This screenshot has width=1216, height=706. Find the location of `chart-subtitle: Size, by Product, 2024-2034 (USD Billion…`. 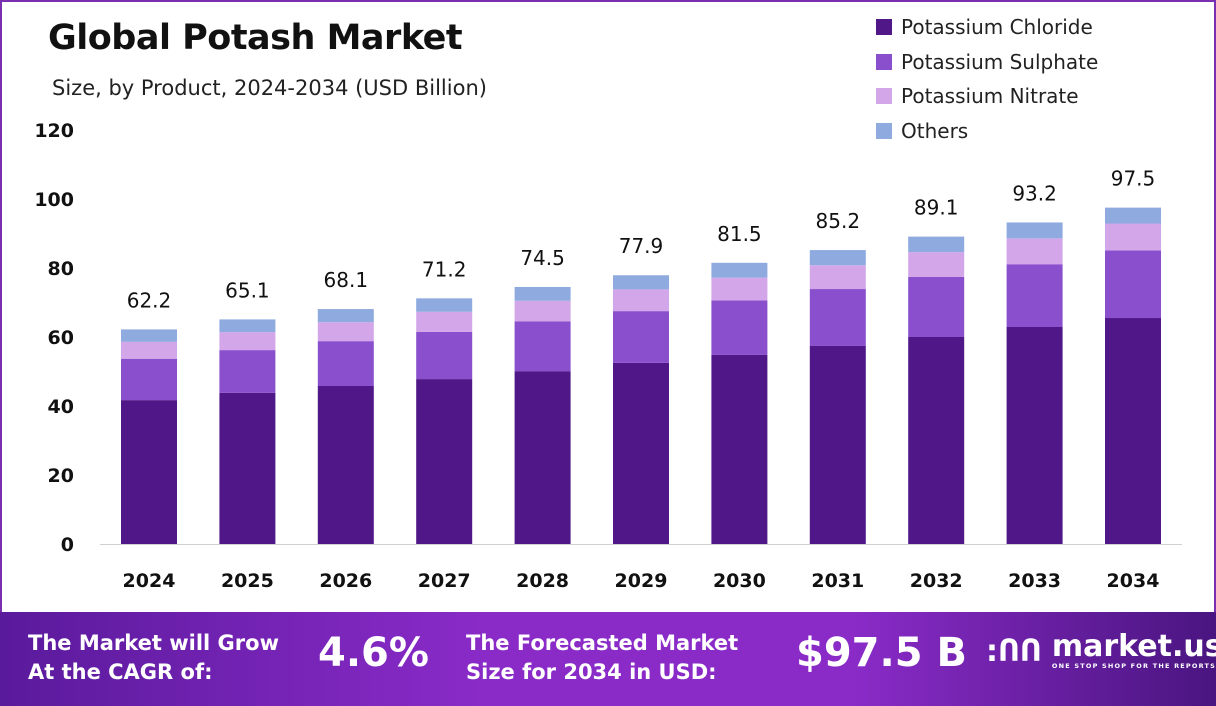

chart-subtitle: Size, by Product, 2024-2034 (USD Billion… is located at coordinates (269, 88).